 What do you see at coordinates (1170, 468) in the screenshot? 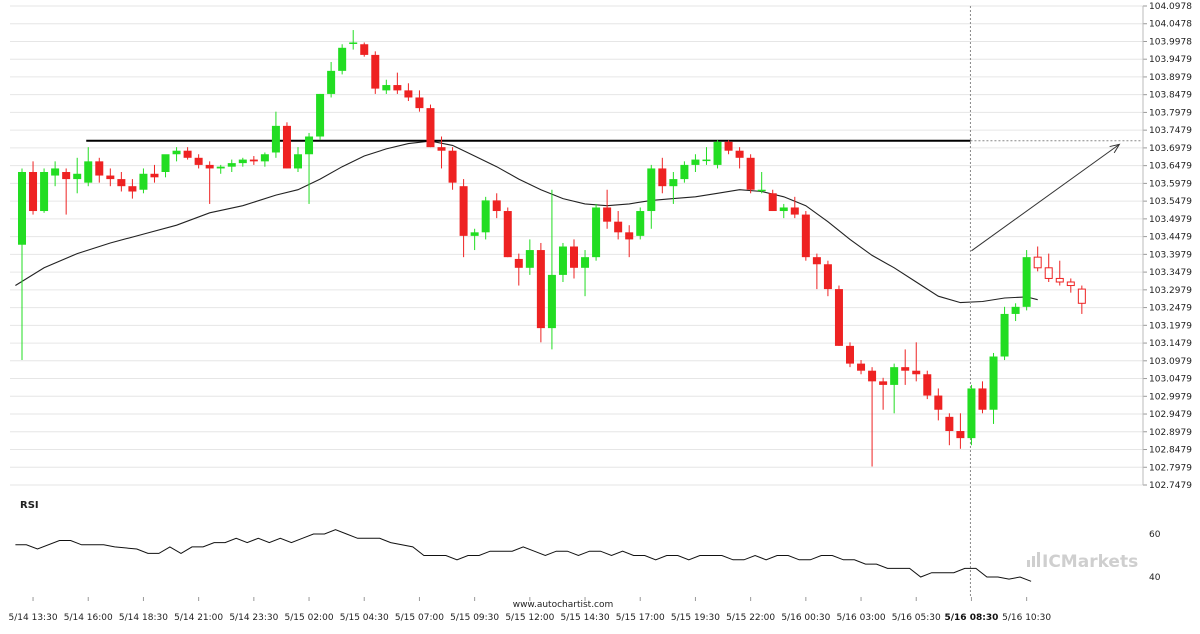
I see `price-tick-label: 102.7979` at bounding box center [1170, 468].